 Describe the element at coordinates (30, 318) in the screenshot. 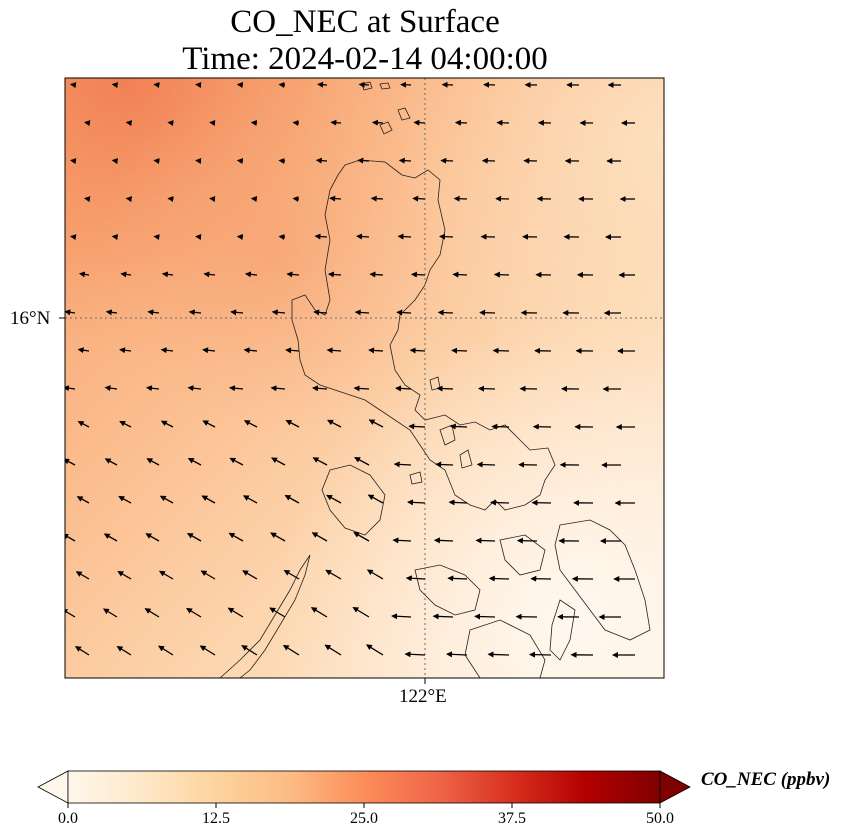

I see `latitude-tick-label: 16°N` at that location.